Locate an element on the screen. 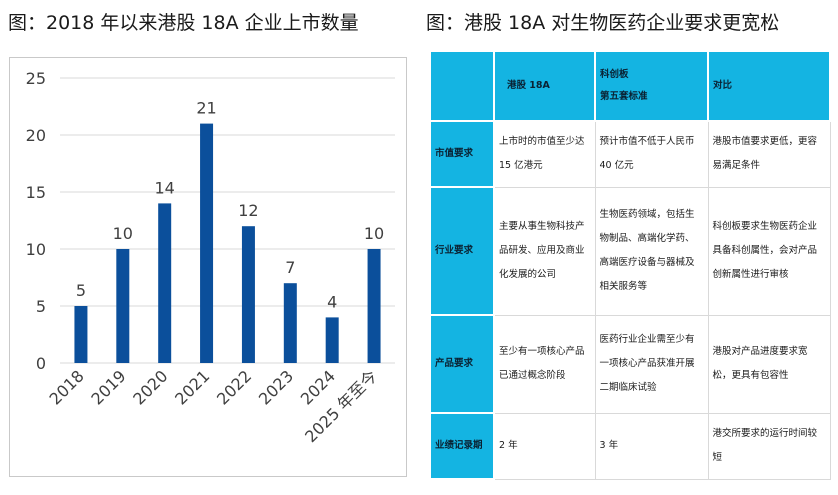 The image size is (838, 495). x-tick-label: 2019 is located at coordinates (108, 387).